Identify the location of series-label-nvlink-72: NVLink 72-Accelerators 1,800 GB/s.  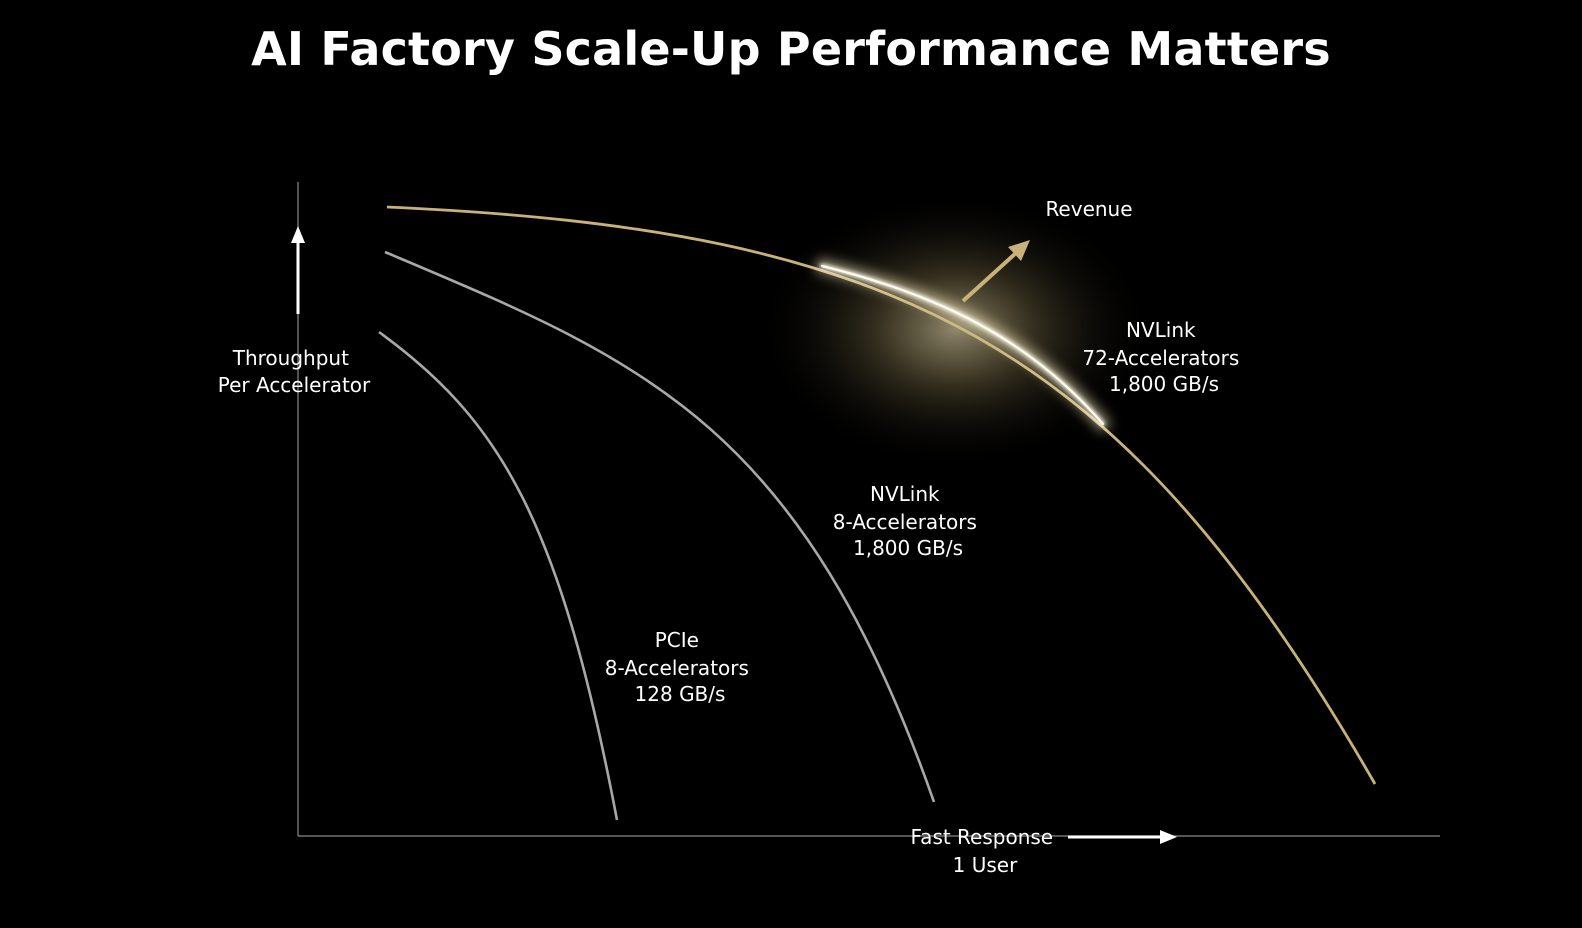
(1163, 357).